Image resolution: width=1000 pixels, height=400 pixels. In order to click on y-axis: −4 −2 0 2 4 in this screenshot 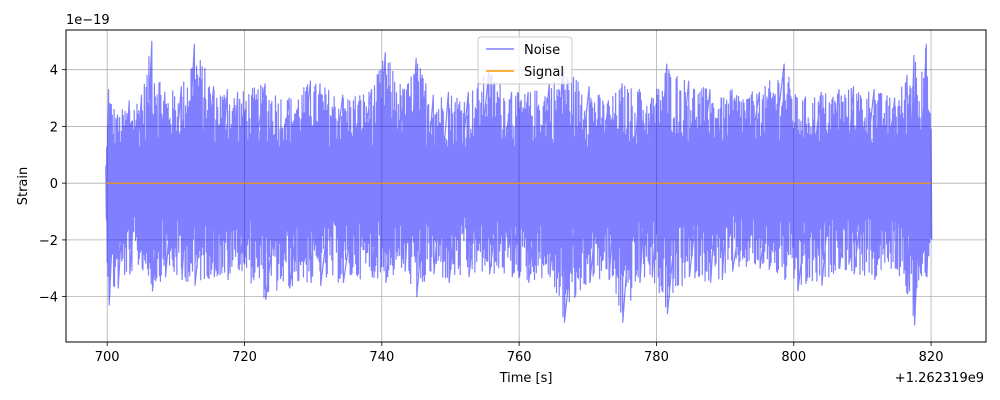, I will do `click(52, 185)`.